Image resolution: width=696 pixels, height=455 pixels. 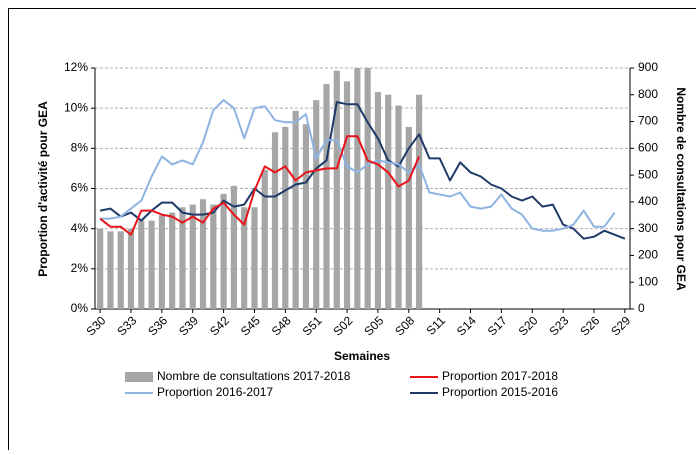 What do you see at coordinates (436, 325) in the screenshot?
I see `x-tick-label: S11` at bounding box center [436, 325].